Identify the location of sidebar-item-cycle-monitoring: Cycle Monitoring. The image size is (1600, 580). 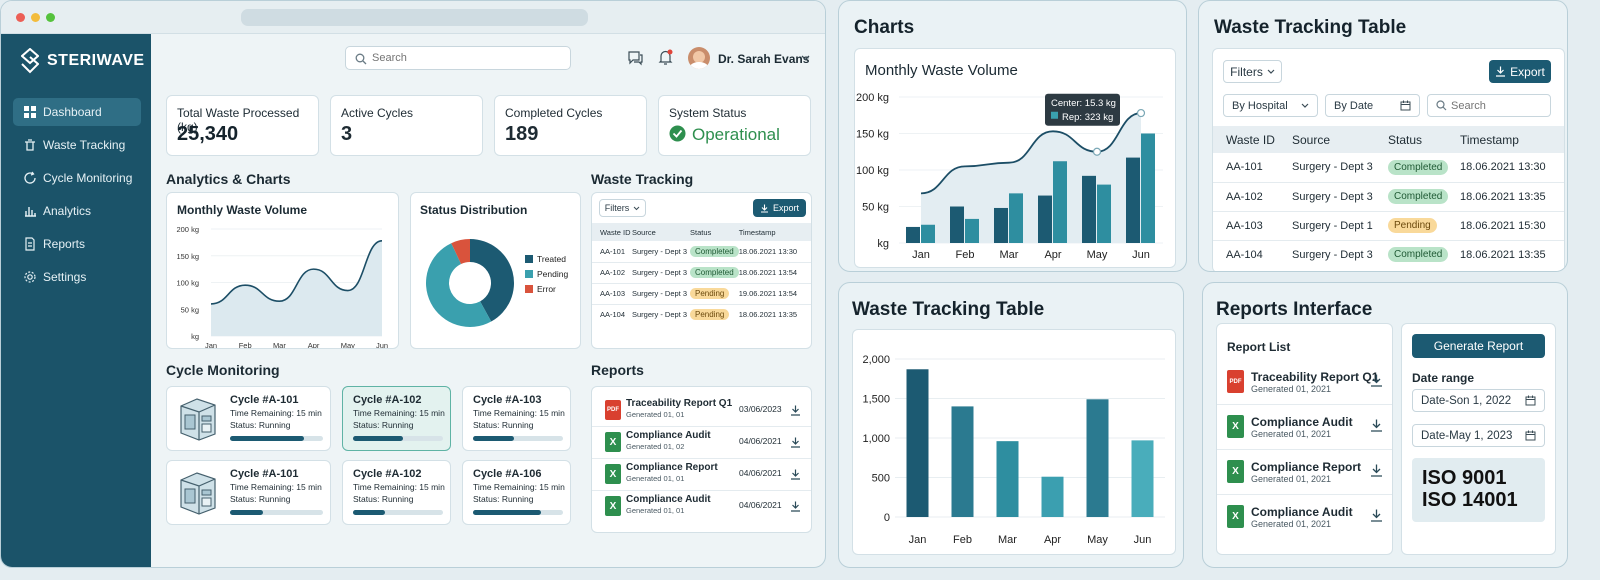
(77, 178).